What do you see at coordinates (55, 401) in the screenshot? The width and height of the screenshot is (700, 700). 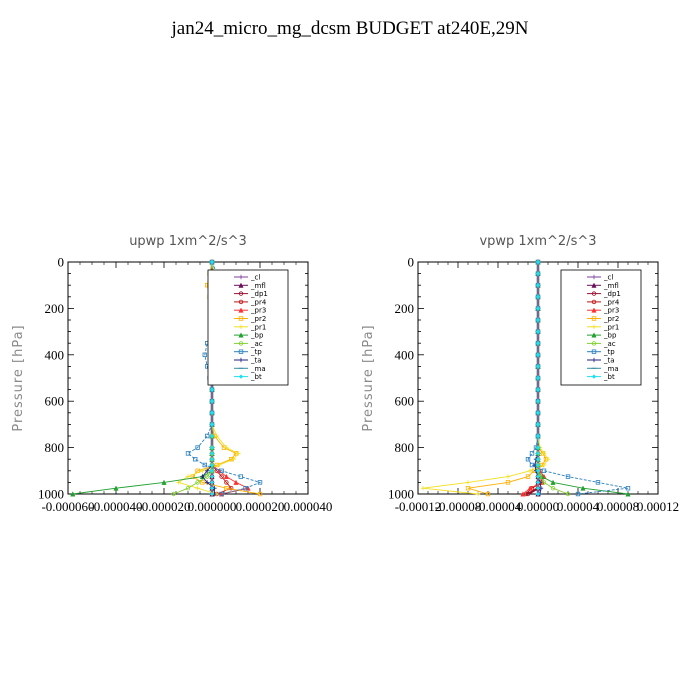 I see `y-tick-label: 600` at bounding box center [55, 401].